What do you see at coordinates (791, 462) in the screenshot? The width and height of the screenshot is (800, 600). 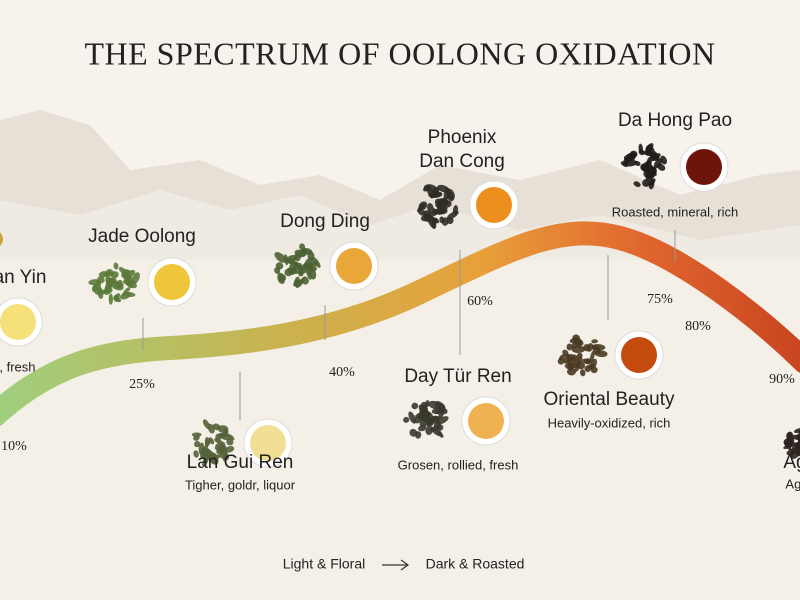 I see `tea-name: Ag` at bounding box center [791, 462].